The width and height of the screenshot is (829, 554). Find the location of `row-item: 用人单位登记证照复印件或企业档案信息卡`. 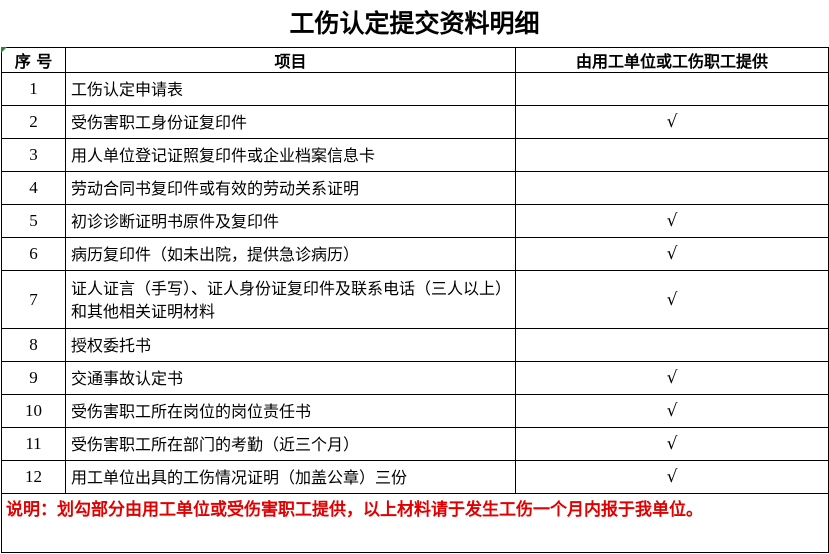

row-item: 用人单位登记证照复印件或企业档案信息卡 is located at coordinates (290, 155).